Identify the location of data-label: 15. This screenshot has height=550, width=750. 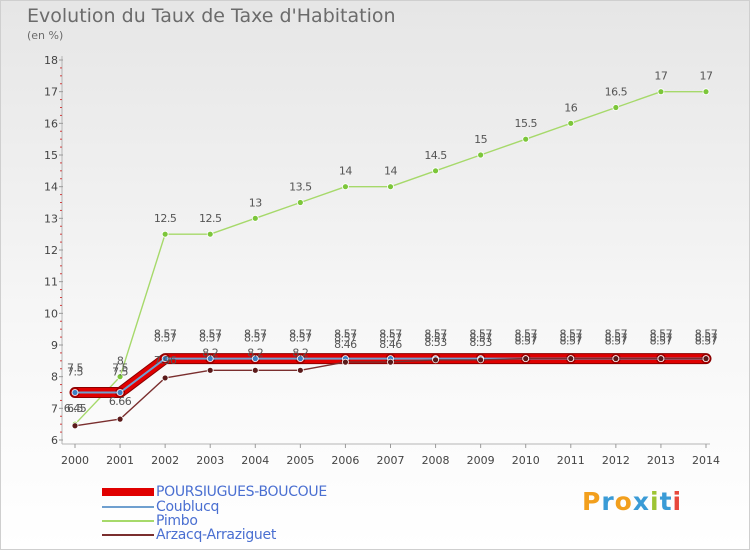
(480, 139).